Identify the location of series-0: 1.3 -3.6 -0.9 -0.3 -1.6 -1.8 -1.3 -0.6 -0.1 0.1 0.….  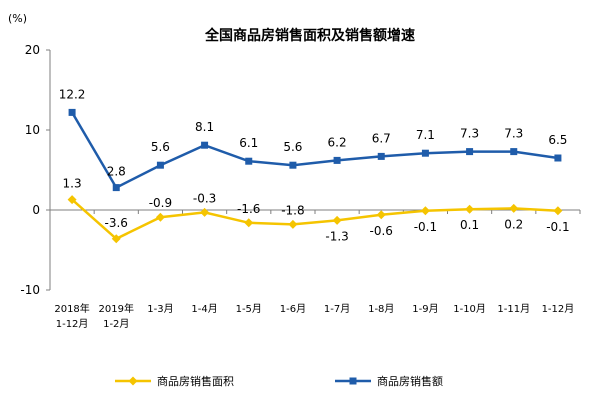
(316, 210).